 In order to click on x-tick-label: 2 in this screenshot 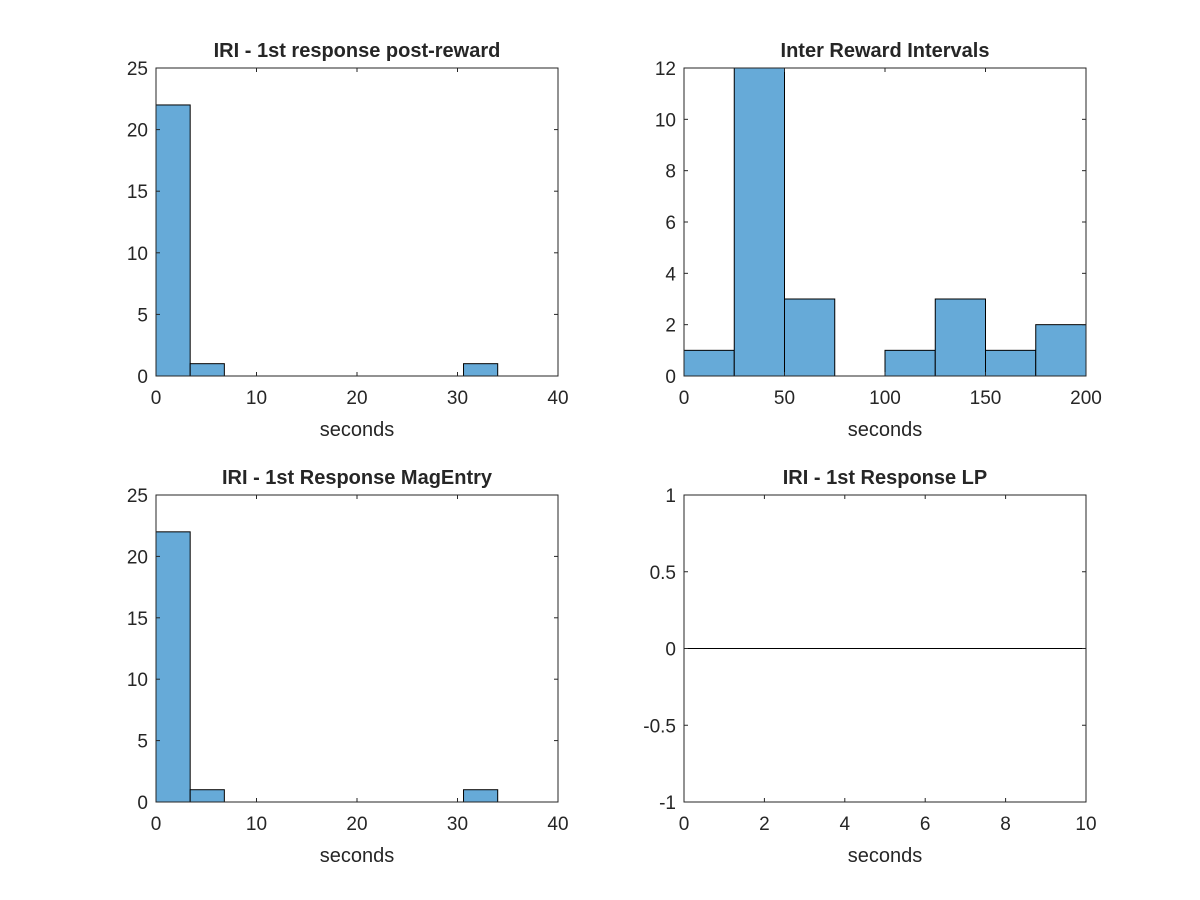, I will do `click(764, 824)`.